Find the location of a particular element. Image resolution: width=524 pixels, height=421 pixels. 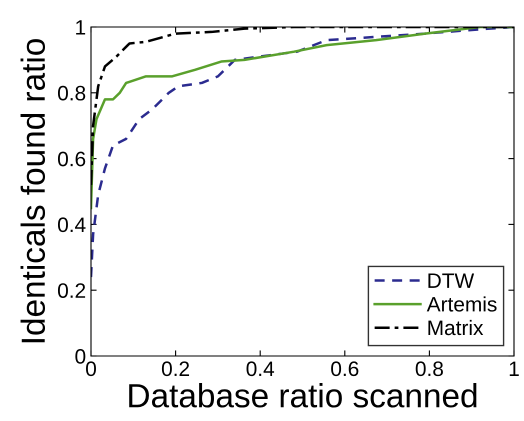

y-tick-label: 1 is located at coordinates (81, 27).